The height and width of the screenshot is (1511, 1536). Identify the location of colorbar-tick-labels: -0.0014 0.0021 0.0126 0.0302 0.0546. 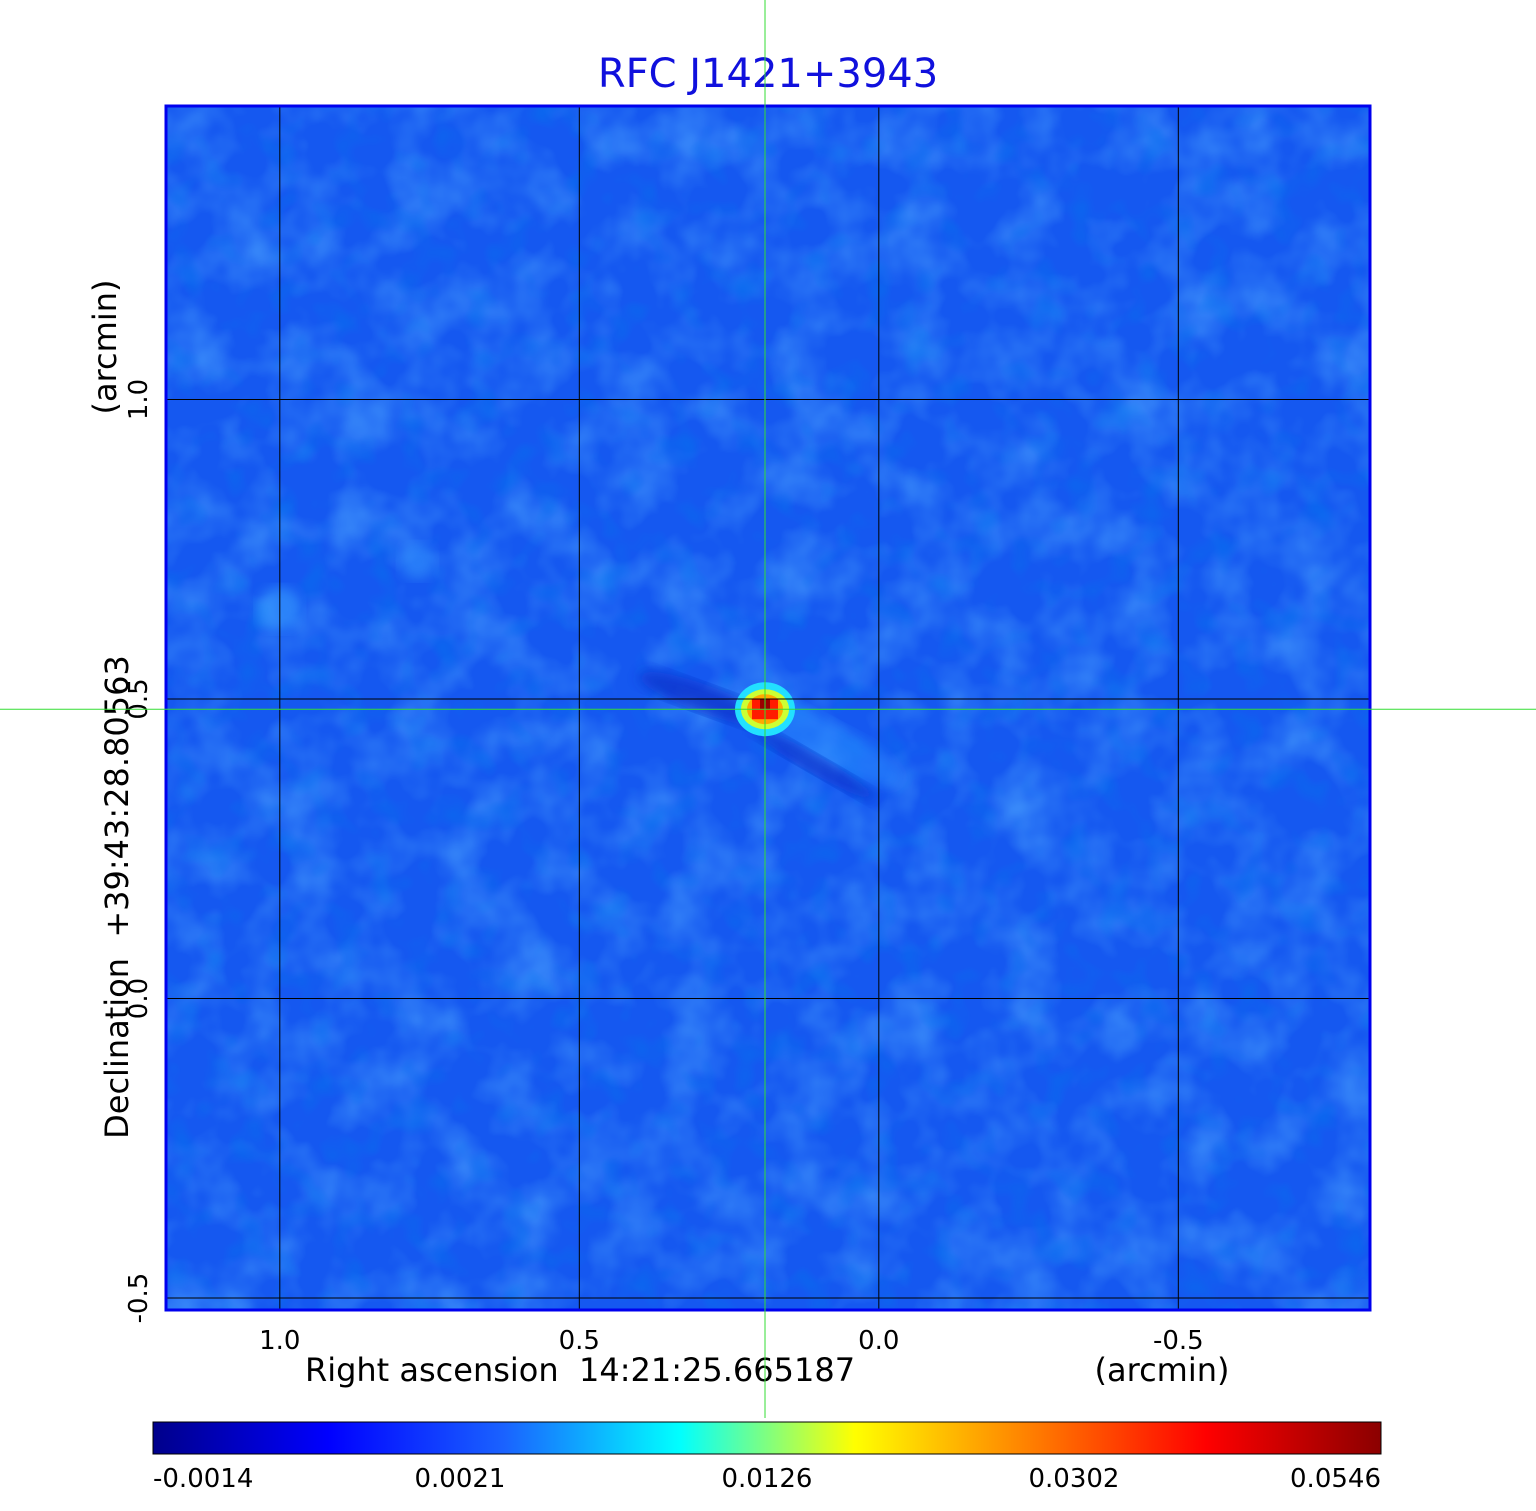
(767, 1479).